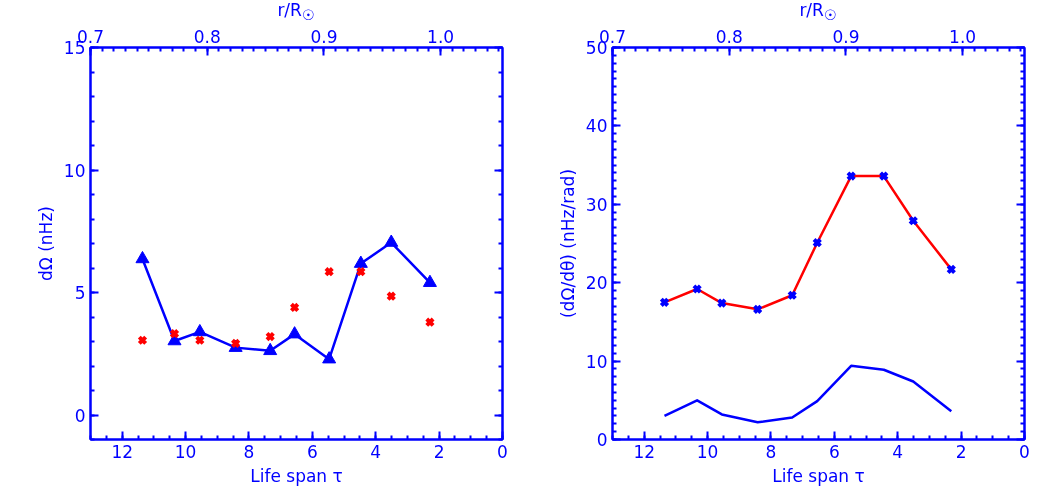 The image size is (1044, 493). Describe the element at coordinates (596, 283) in the screenshot. I see `y-tick-label: 20` at that location.